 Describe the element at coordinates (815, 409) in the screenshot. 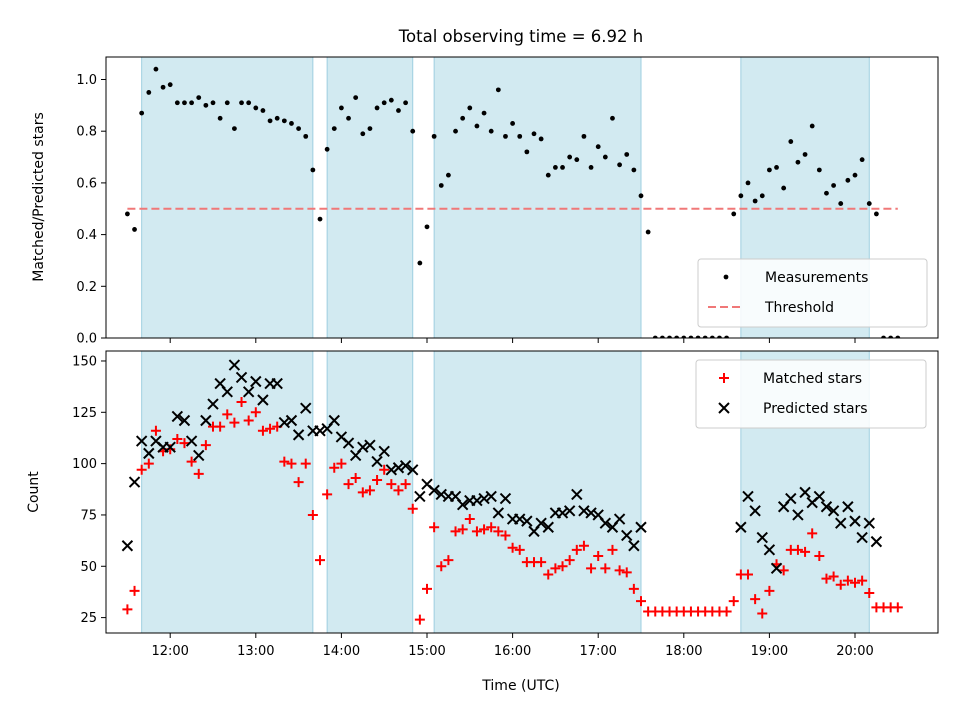

I see `bottom-legend-label: Predicted stars` at that location.